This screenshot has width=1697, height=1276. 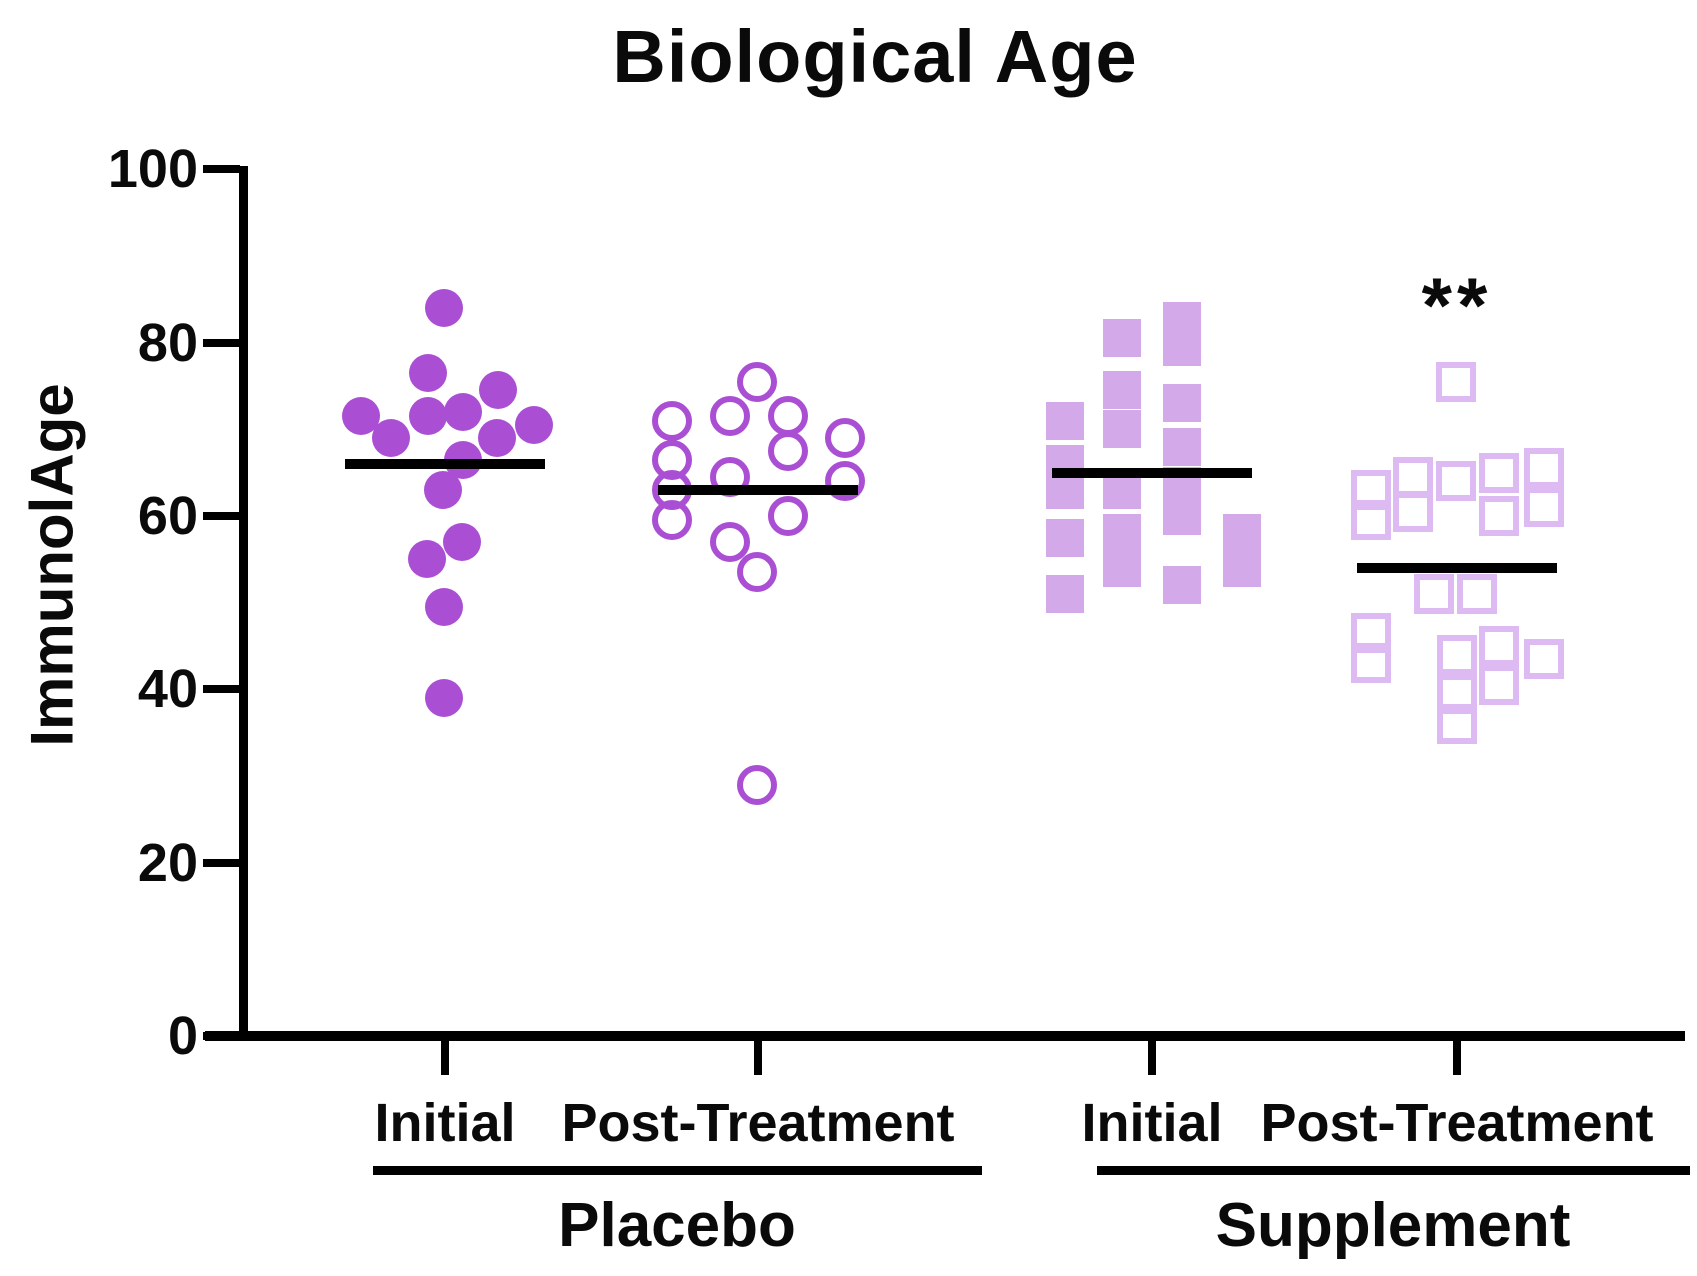 I want to click on y-axis-line, so click(x=243, y=603).